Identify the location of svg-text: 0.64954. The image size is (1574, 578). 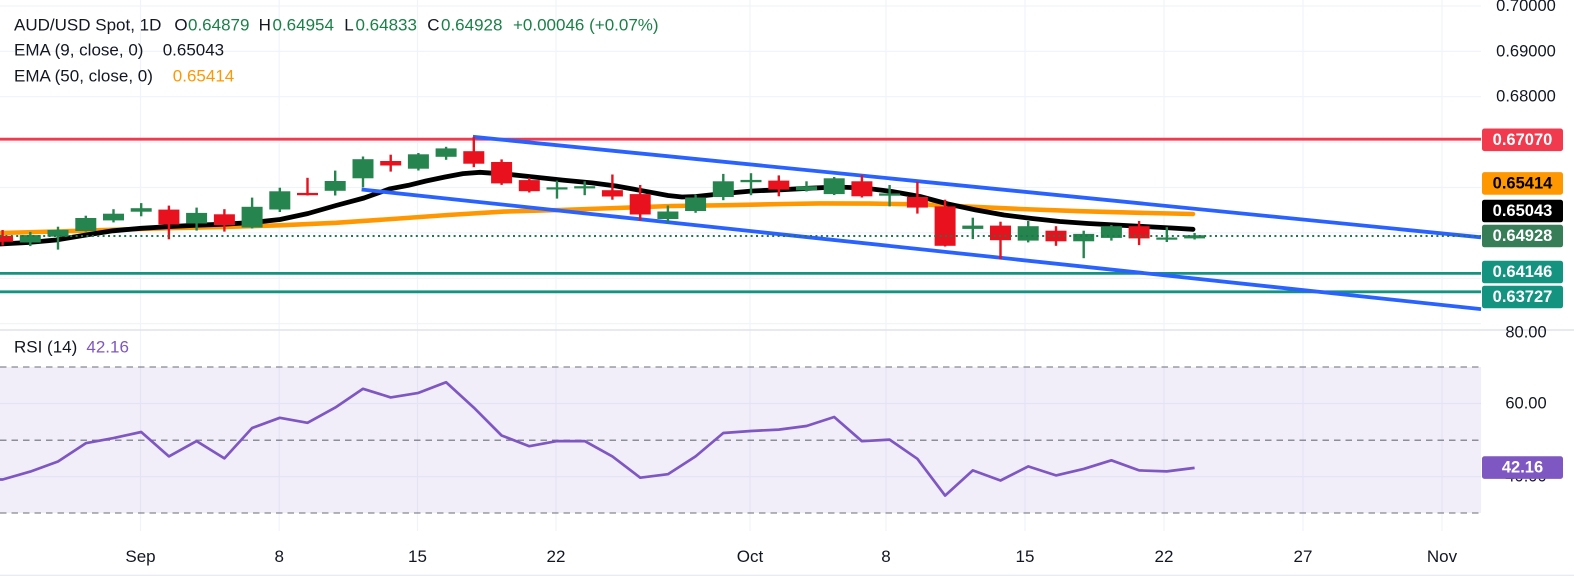
(303, 24).